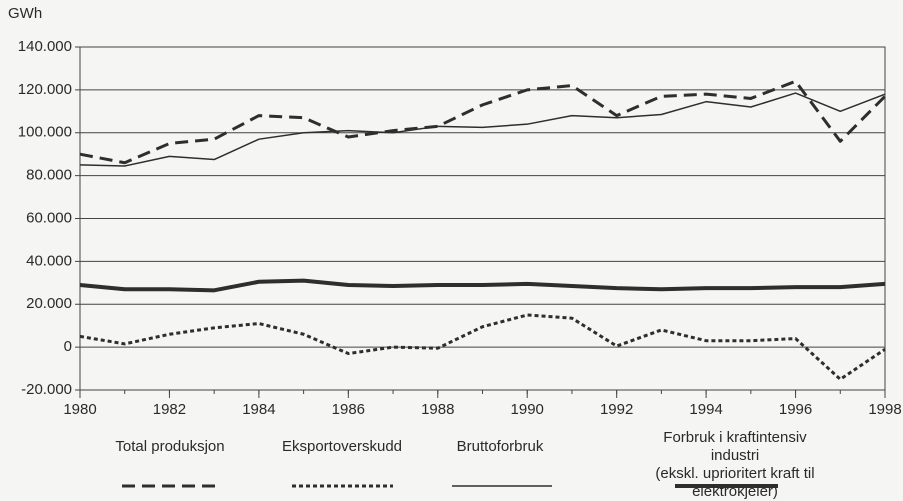 Image resolution: width=903 pixels, height=501 pixels. Describe the element at coordinates (705, 409) in the screenshot. I see `x-tick-label: 1994` at that location.